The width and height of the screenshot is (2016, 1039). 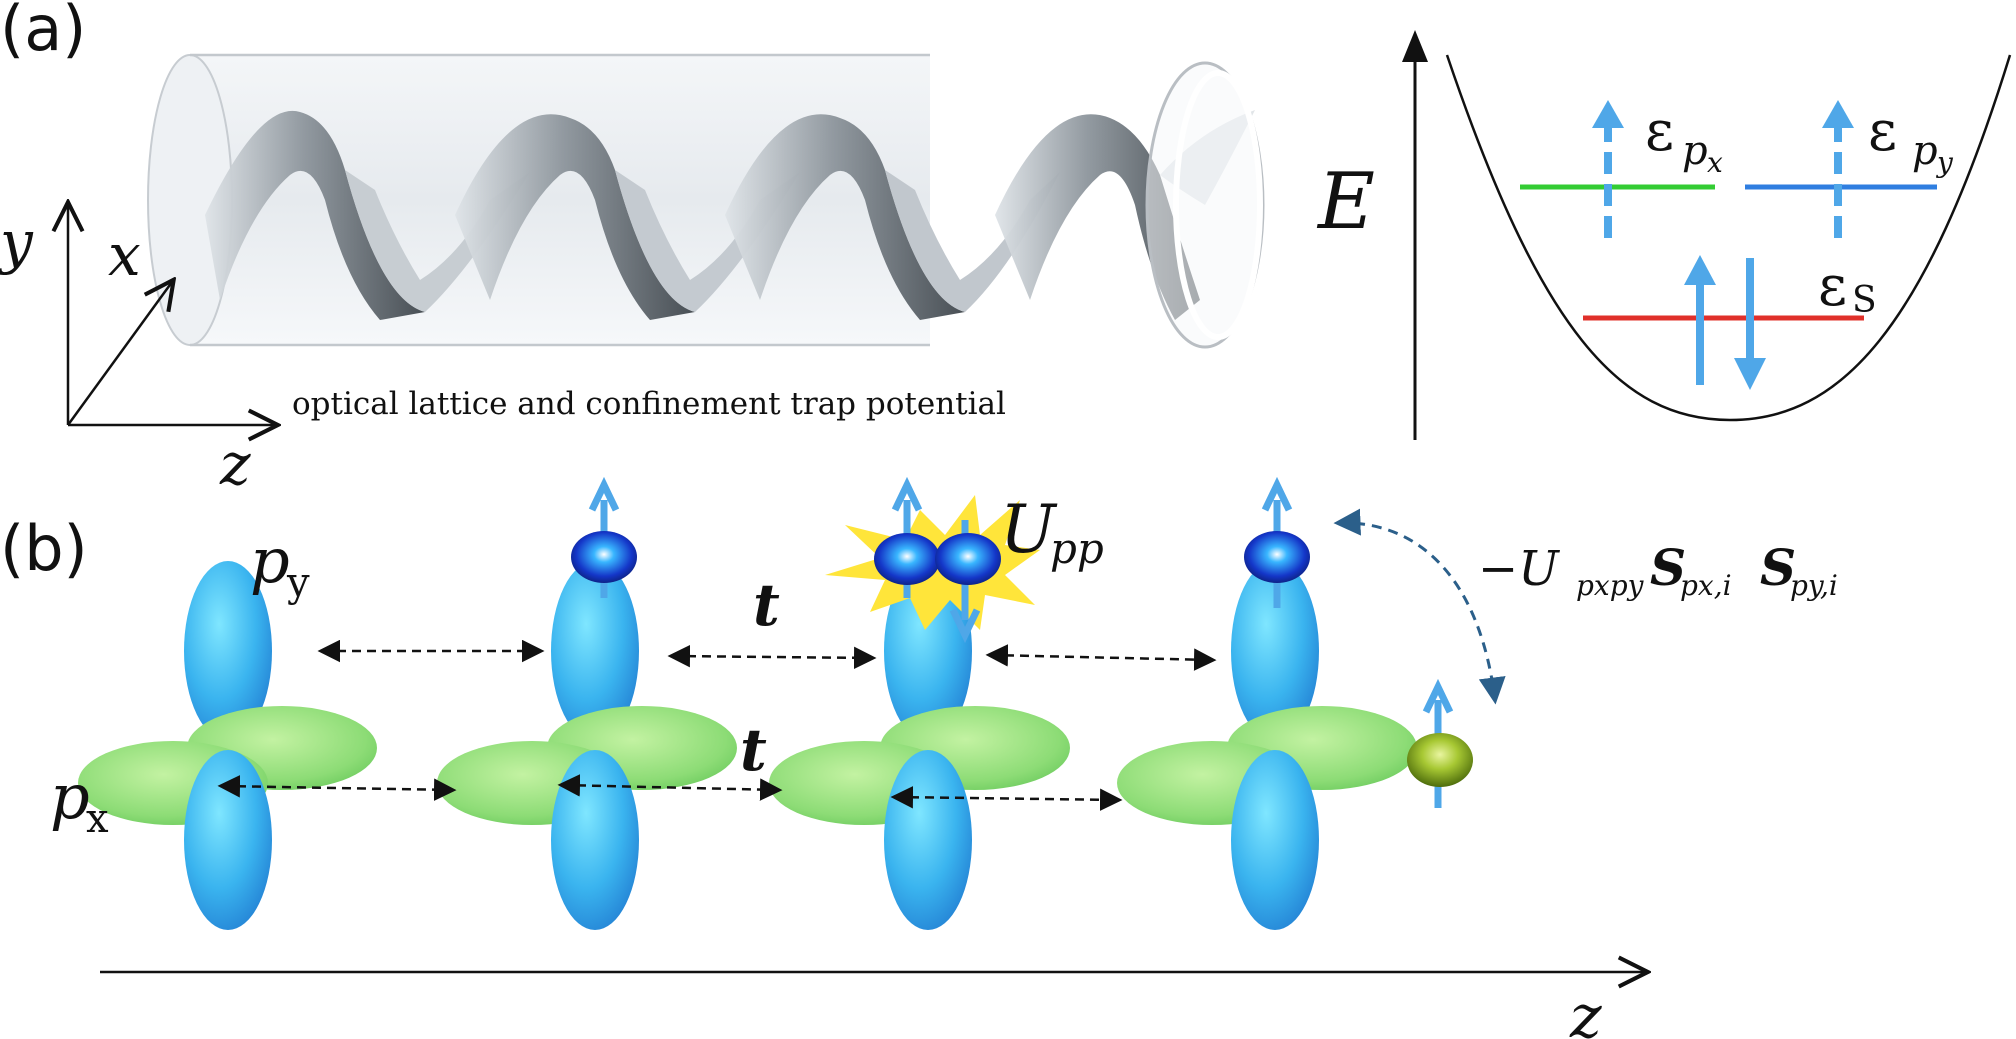 What do you see at coordinates (1814, 585) in the screenshot?
I see `svg-text: py,i` at bounding box center [1814, 585].